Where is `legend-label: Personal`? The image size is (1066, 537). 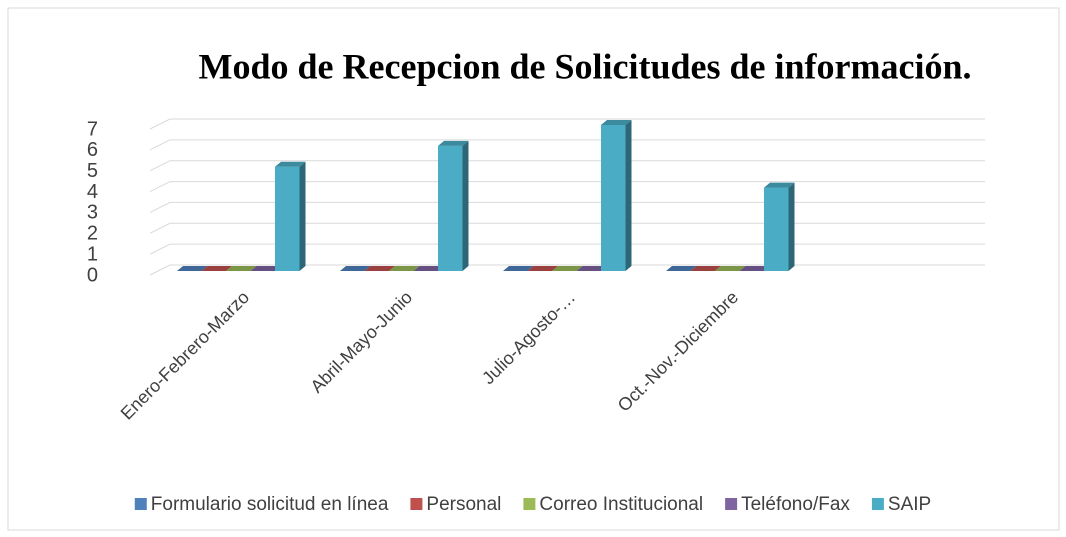
legend-label: Personal is located at coordinates (463, 504).